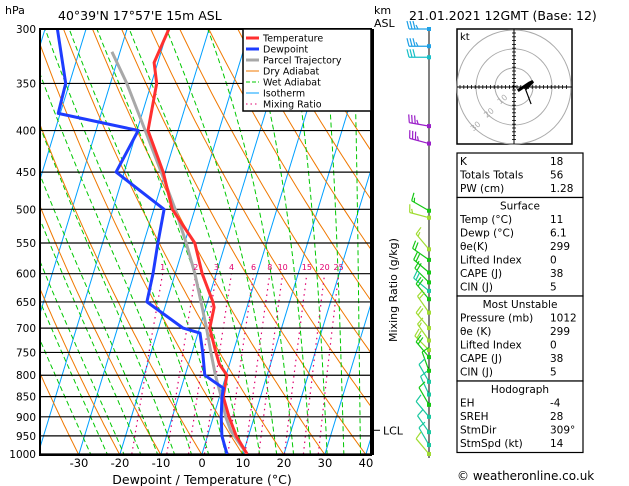  I want to click on wind-barbs, so click(418, 238).